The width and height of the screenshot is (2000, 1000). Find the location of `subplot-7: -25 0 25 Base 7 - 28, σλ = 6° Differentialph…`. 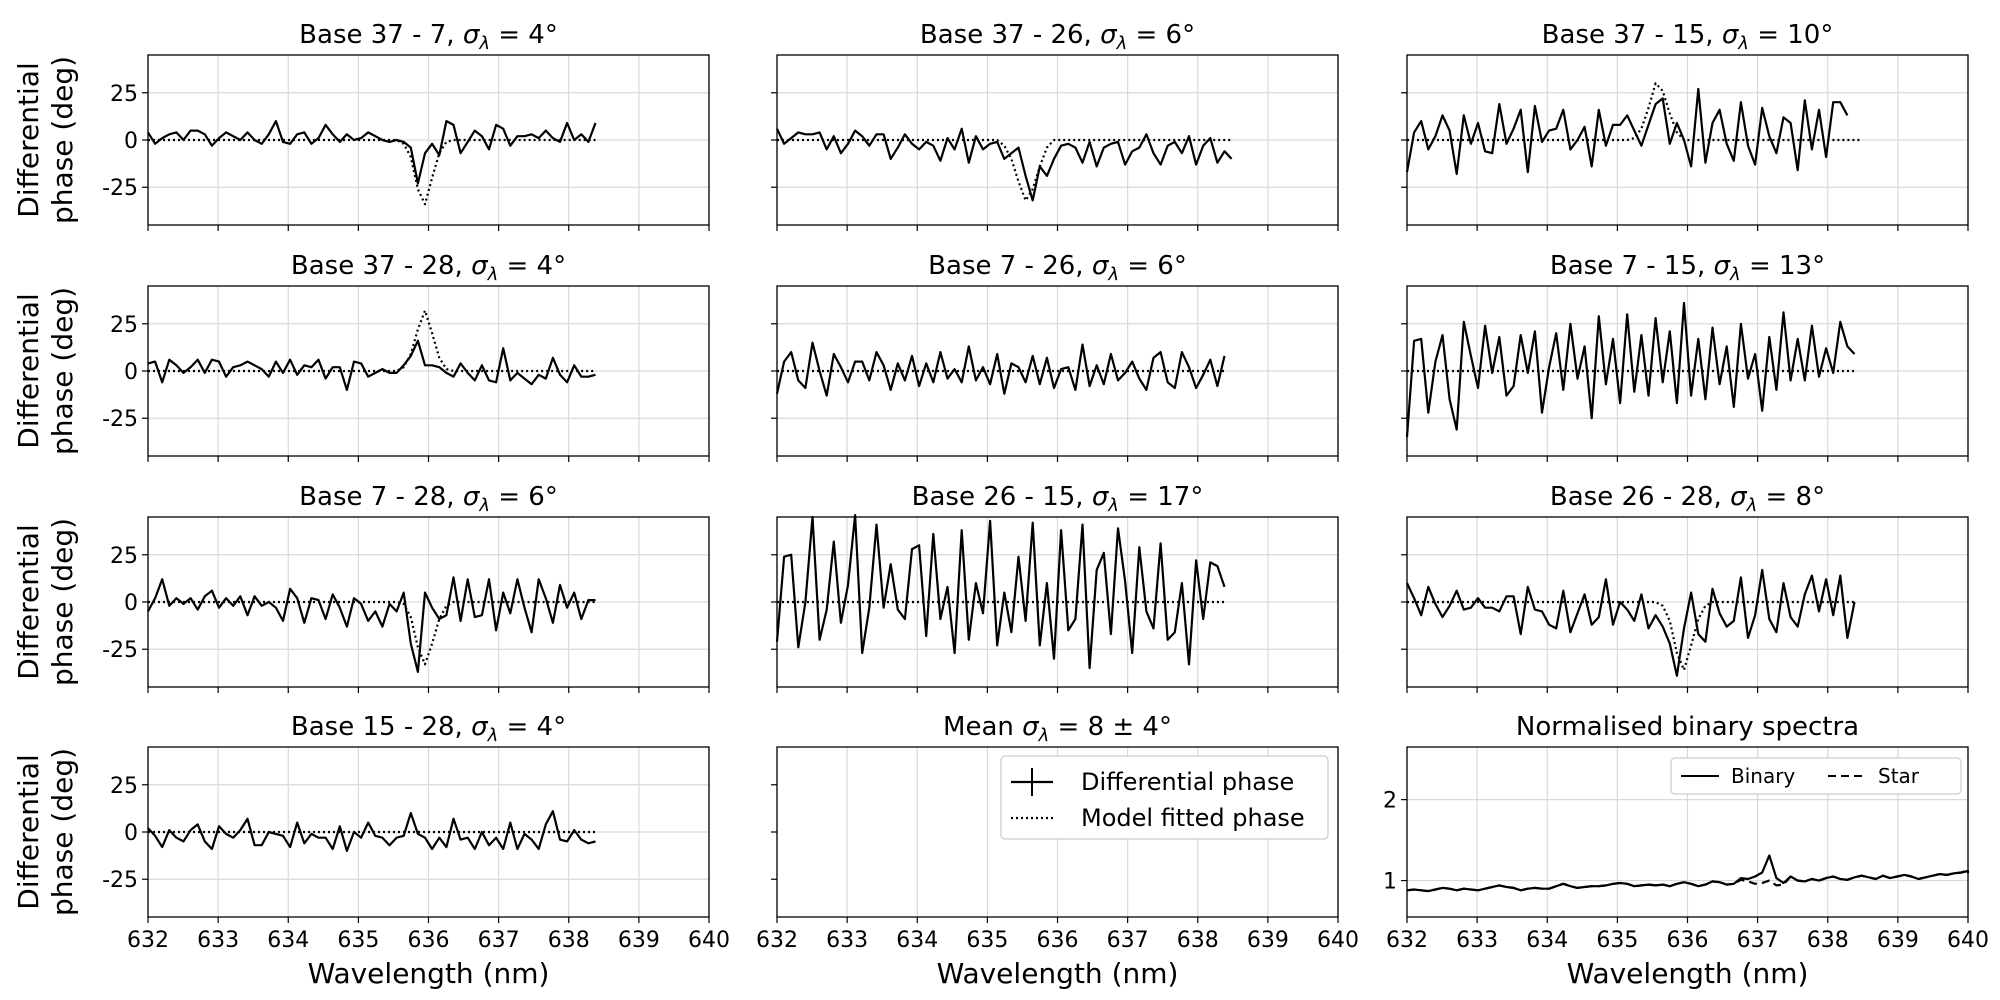

subplot-7: -25 0 25 Base 7 - 28, σλ = 6° Differentialph… is located at coordinates (361, 587).